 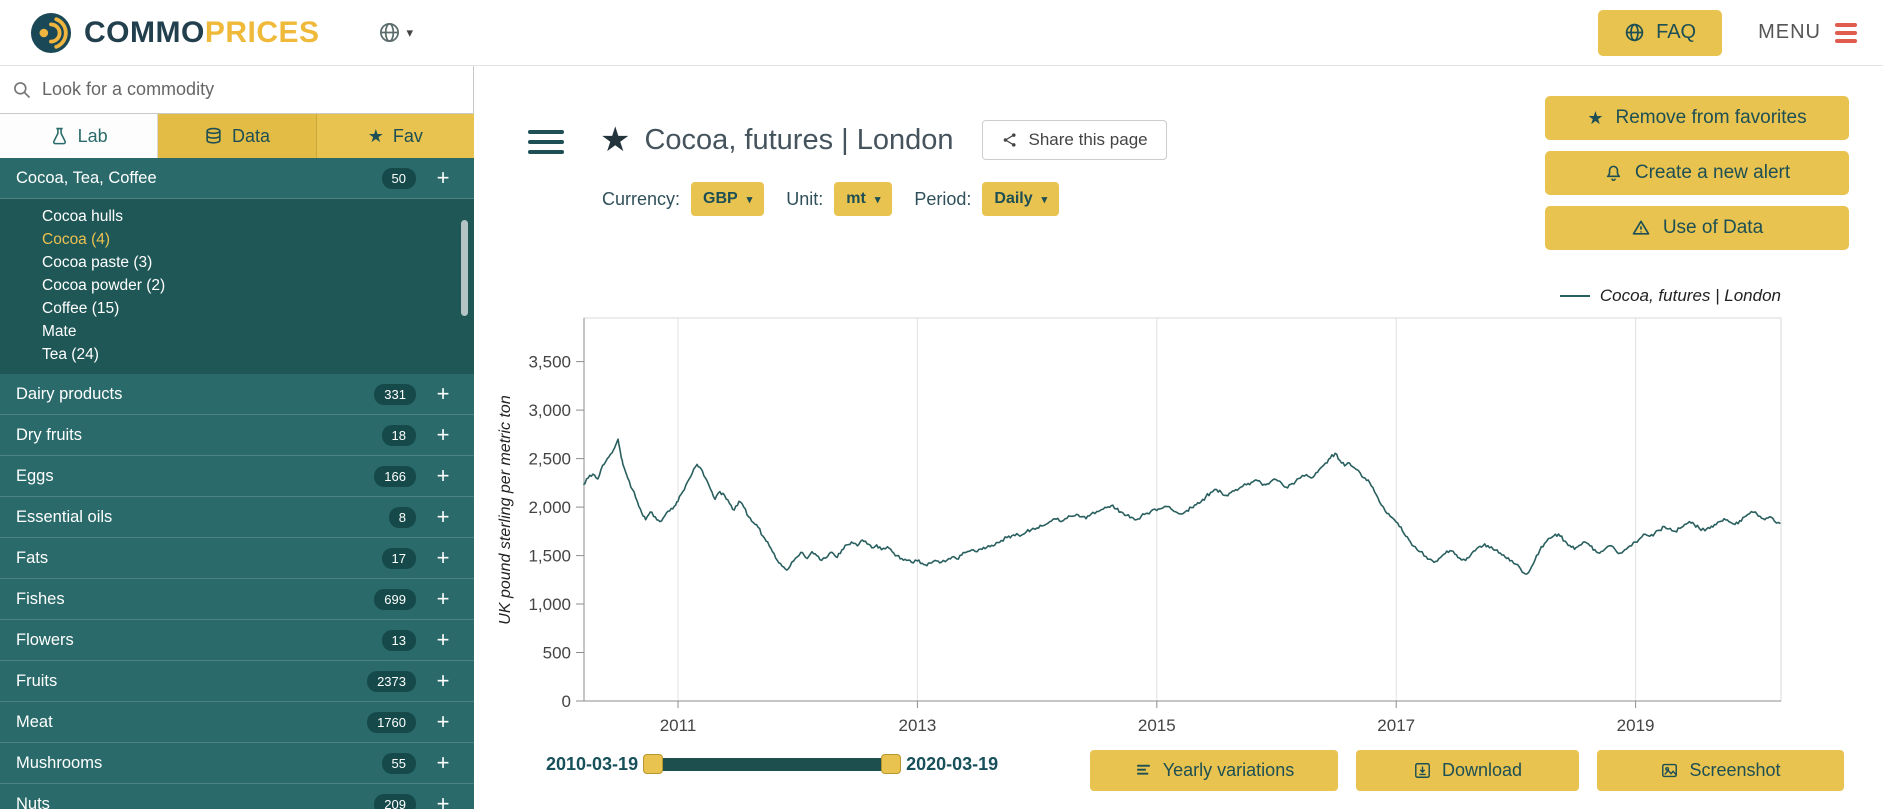 I want to click on period-dropdown: Daily ▾, so click(x=1021, y=199).